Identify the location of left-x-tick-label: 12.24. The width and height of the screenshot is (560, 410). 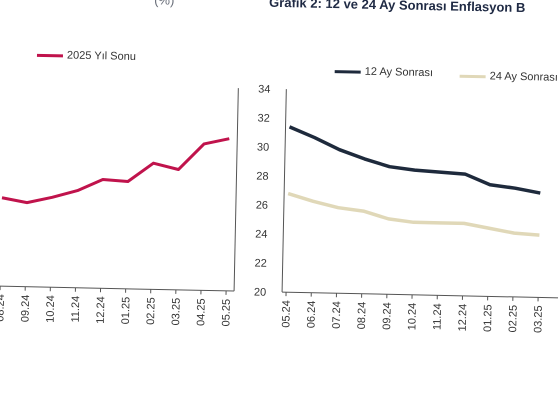
(101, 310).